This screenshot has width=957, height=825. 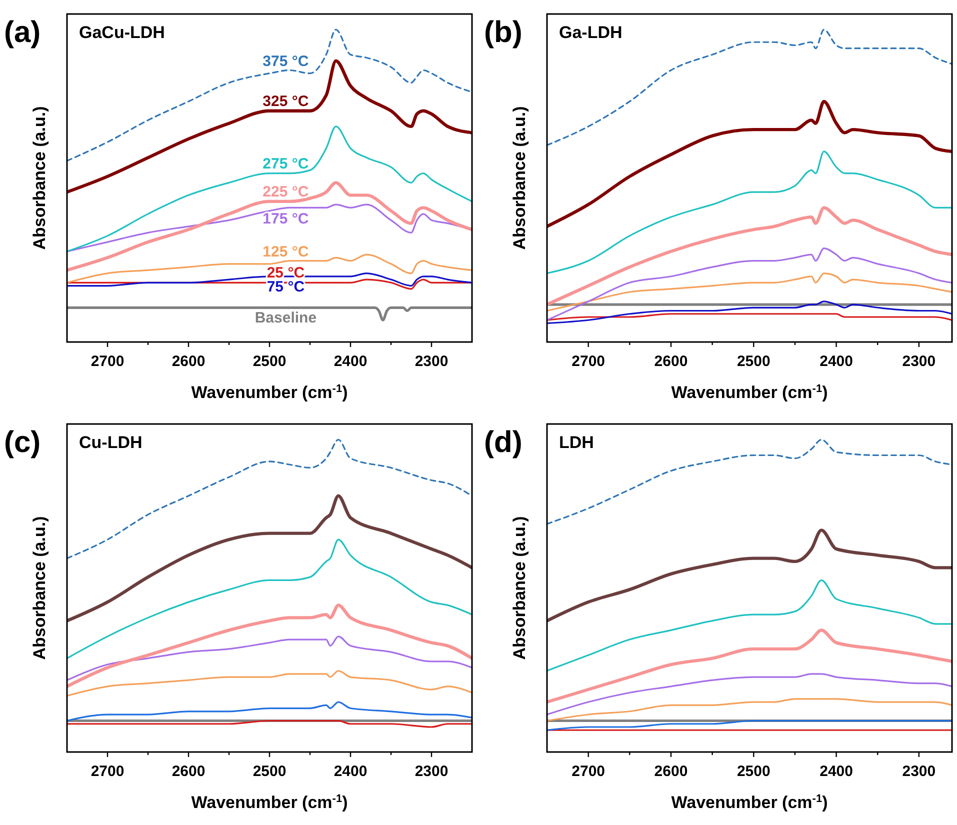 What do you see at coordinates (285, 318) in the screenshot?
I see `series-label: Baseline` at bounding box center [285, 318].